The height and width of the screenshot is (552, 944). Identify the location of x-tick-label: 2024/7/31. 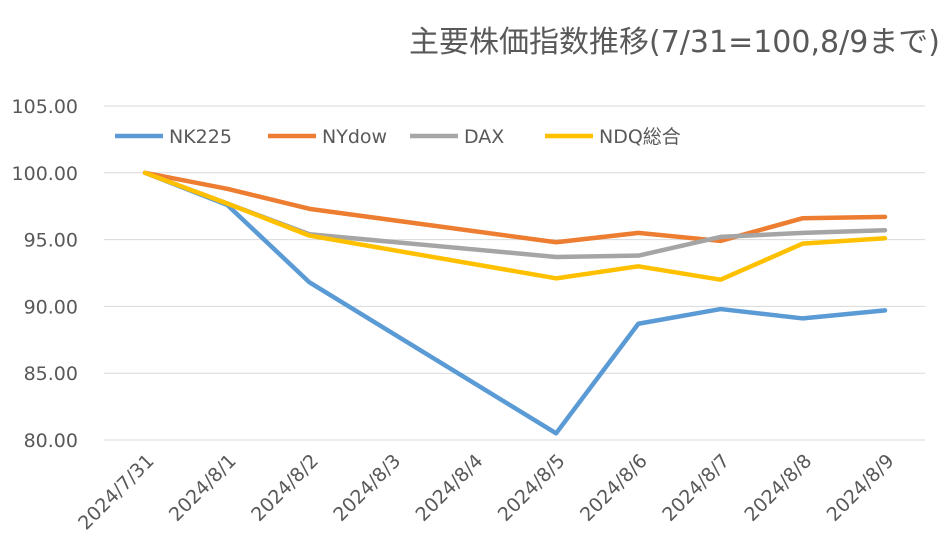
(116, 492).